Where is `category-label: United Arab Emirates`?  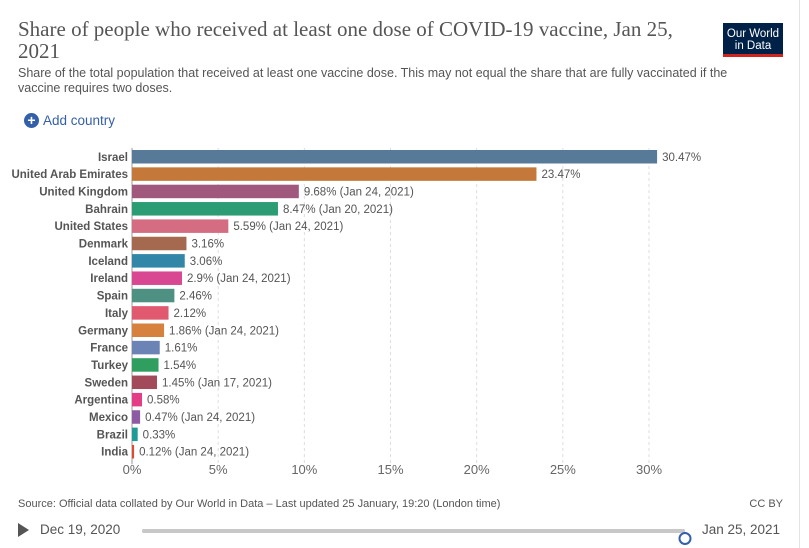
category-label: United Arab Emirates is located at coordinates (69, 175).